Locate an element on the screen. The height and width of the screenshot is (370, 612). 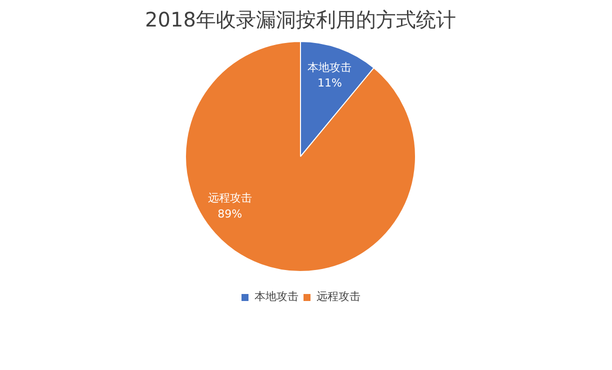
data-label: 89% is located at coordinates (230, 213).